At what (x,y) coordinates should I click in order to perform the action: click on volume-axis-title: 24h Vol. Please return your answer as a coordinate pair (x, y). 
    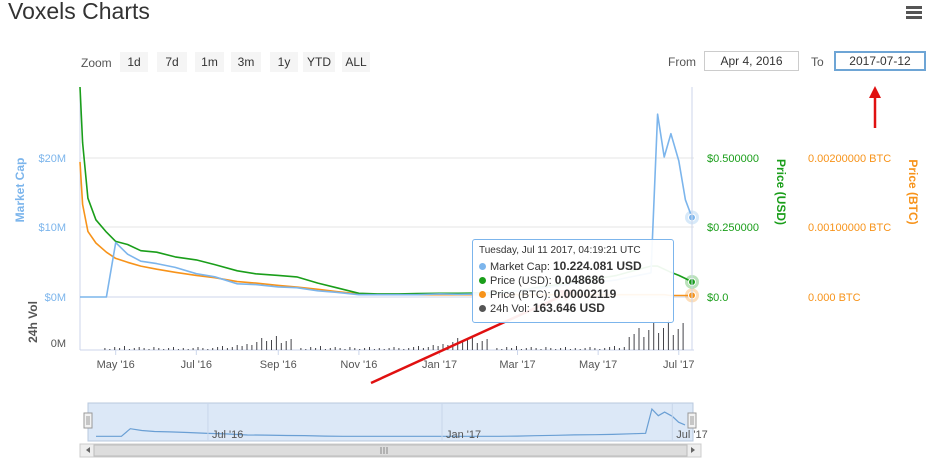
    Looking at the image, I should click on (33, 322).